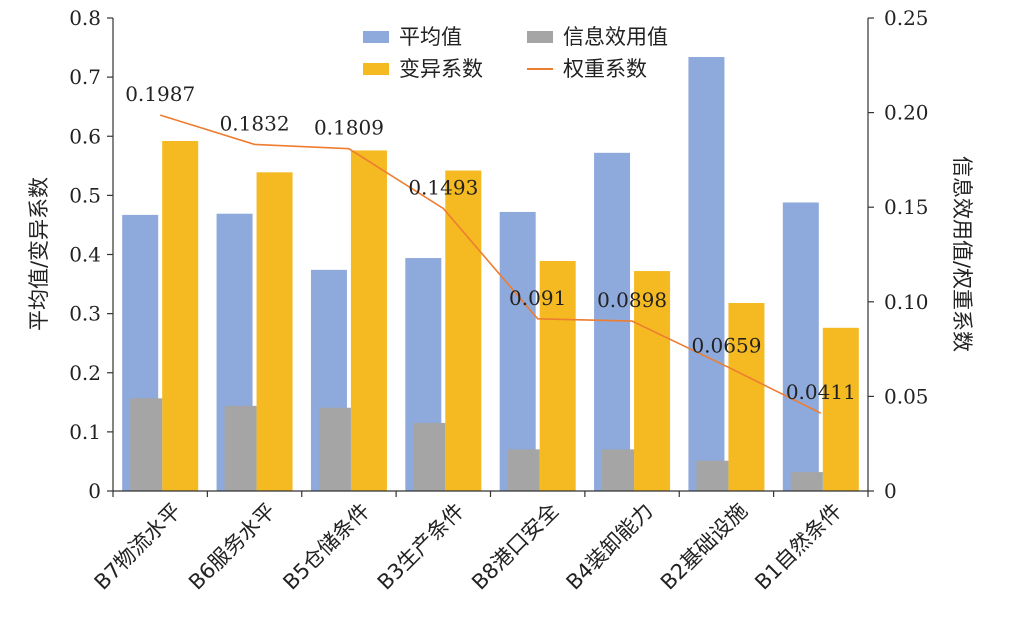  Describe the element at coordinates (906, 302) in the screenshot. I see `right-tick-label-2: 0.10` at that location.